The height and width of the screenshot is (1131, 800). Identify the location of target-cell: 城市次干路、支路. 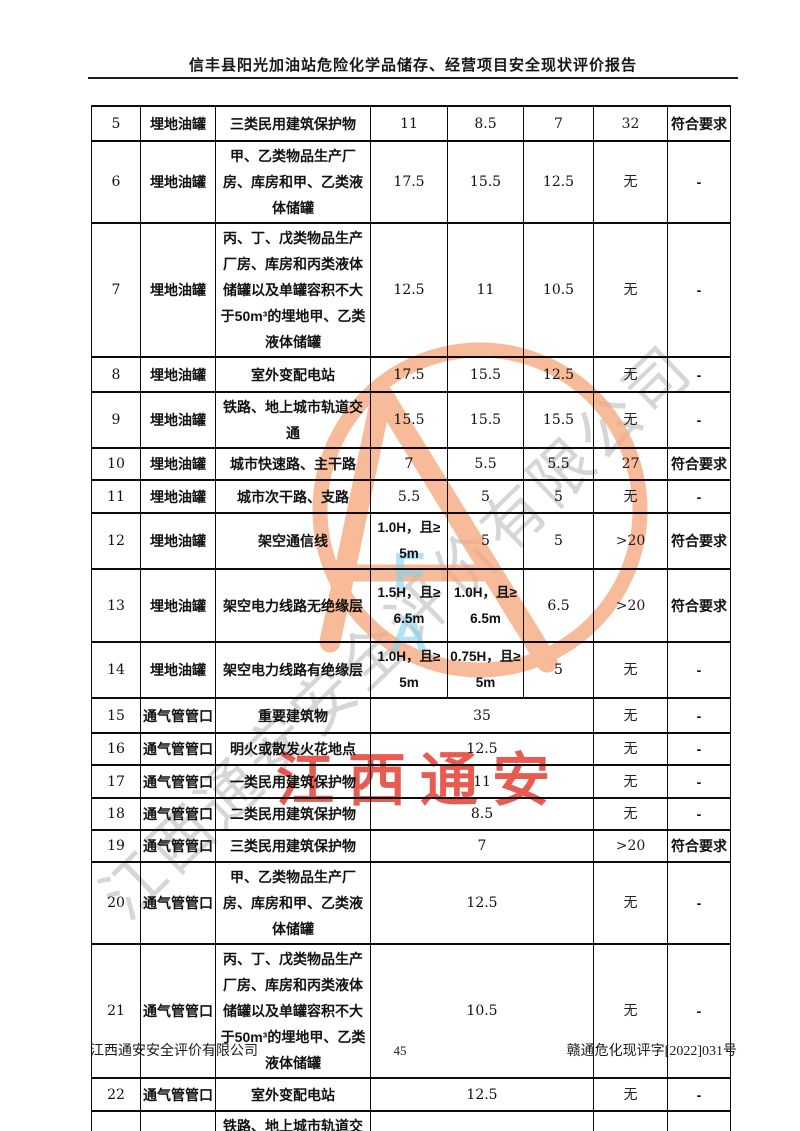
(293, 496).